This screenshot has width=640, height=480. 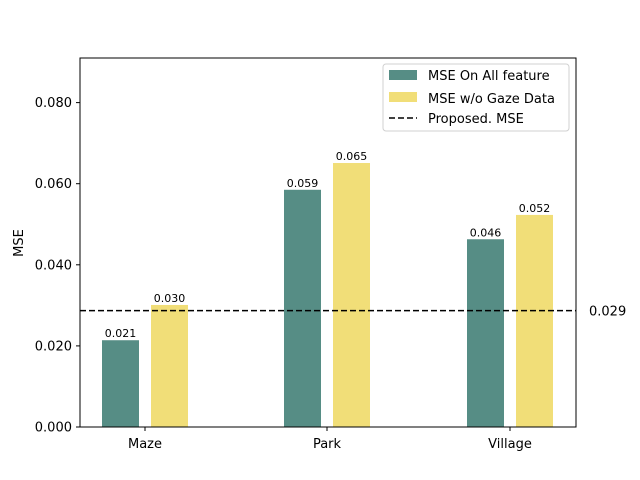 I want to click on y-tick-label: 0.040, so click(x=53, y=265).